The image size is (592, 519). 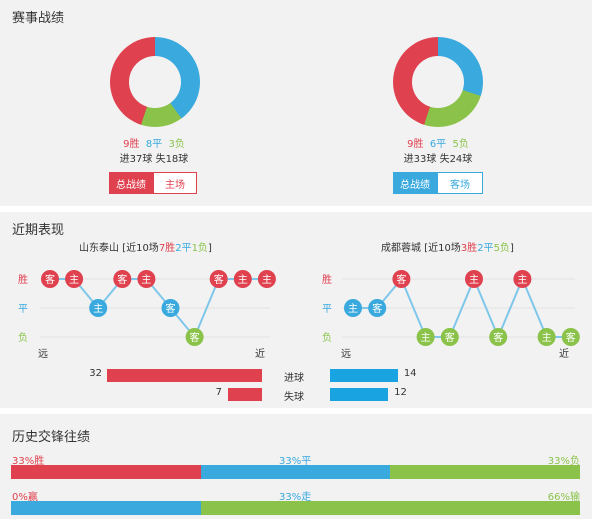 I want to click on left-row-label: 平, so click(x=23, y=309).